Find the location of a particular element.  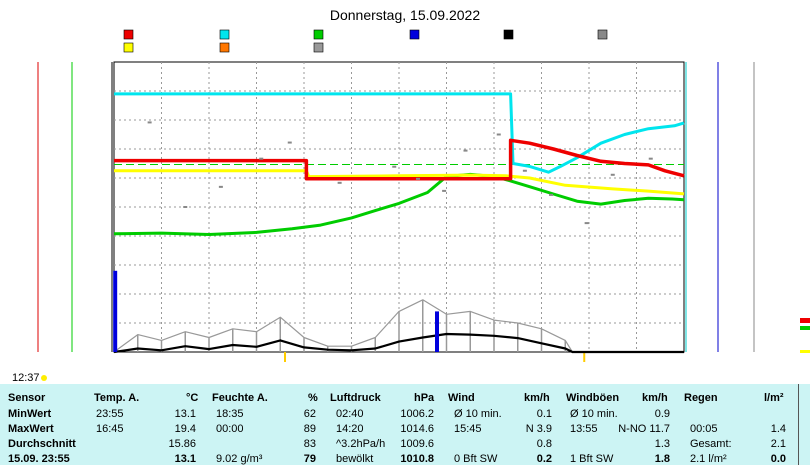

table-cell-boeen-v: 1.3 is located at coordinates (662, 444).